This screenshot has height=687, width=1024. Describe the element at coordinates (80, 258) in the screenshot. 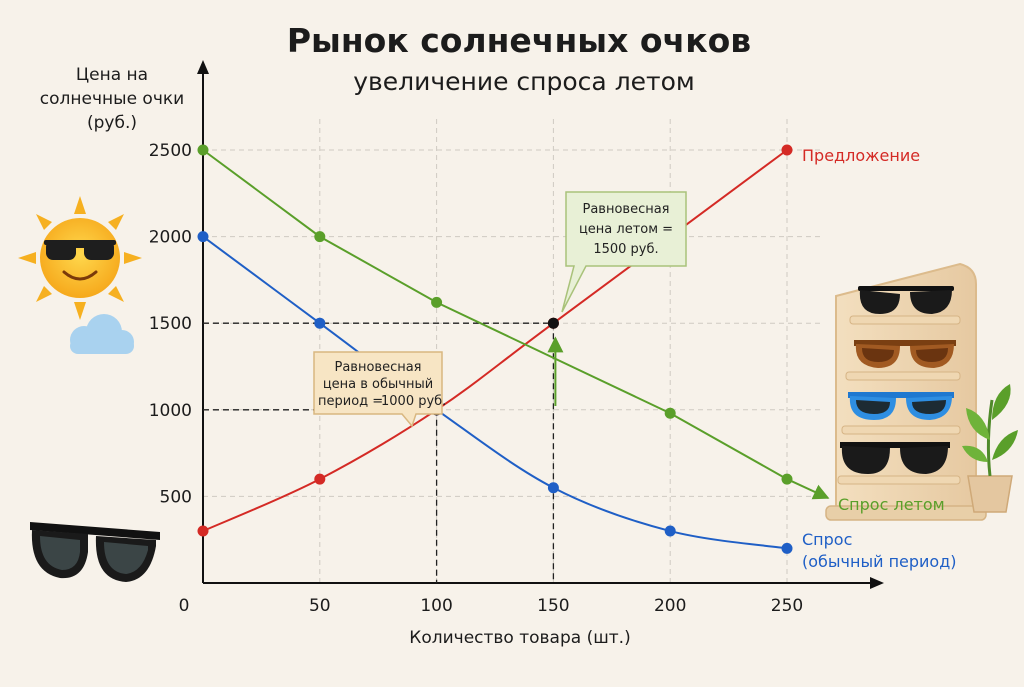

I see `sun-with-sunglasses-icon` at that location.